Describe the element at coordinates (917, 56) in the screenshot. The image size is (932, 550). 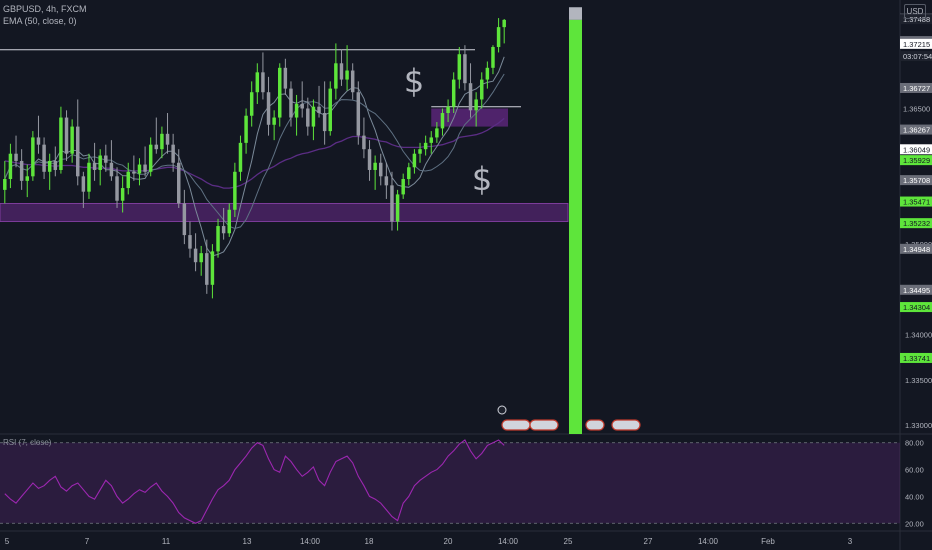
I see `price-label: 03:07:54` at that location.